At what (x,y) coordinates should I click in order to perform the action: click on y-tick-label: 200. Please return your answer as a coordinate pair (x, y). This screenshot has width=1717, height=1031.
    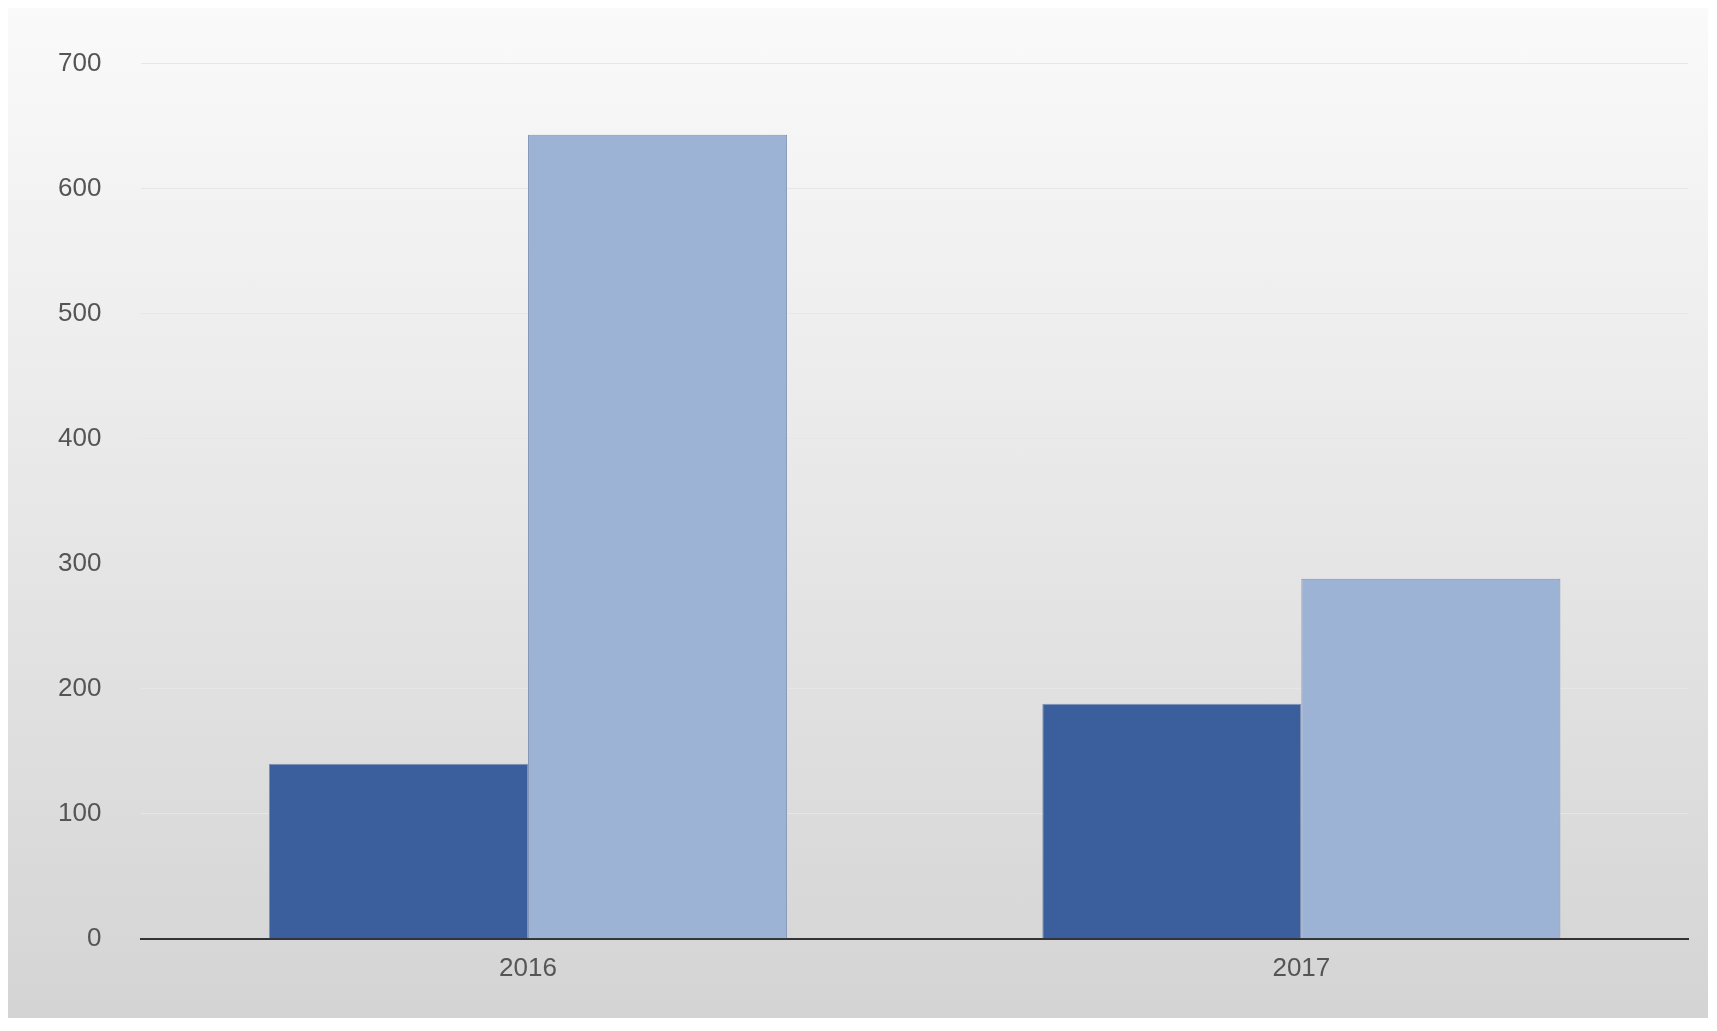
    Looking at the image, I should click on (79, 686).